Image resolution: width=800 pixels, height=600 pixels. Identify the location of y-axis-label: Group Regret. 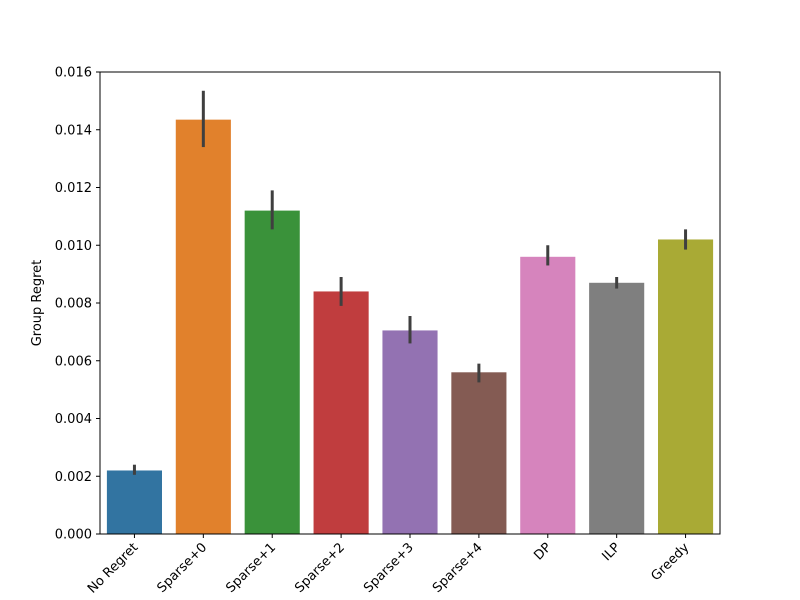
(37, 303).